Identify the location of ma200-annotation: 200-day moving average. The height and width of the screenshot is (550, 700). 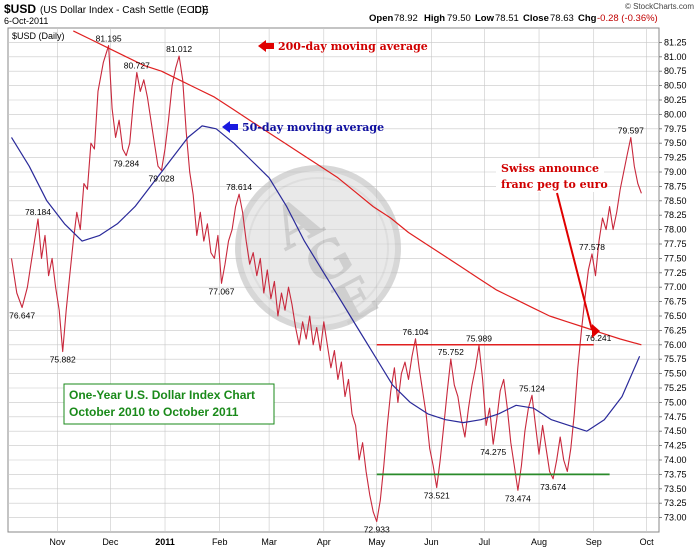
(343, 46).